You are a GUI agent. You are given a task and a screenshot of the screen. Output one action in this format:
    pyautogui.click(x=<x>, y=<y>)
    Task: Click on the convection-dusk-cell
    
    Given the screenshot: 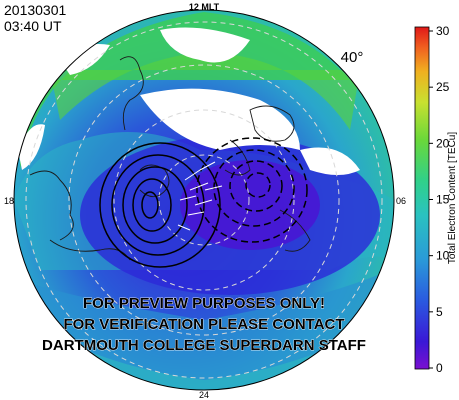 What is the action you would take?
    pyautogui.click(x=160, y=205)
    